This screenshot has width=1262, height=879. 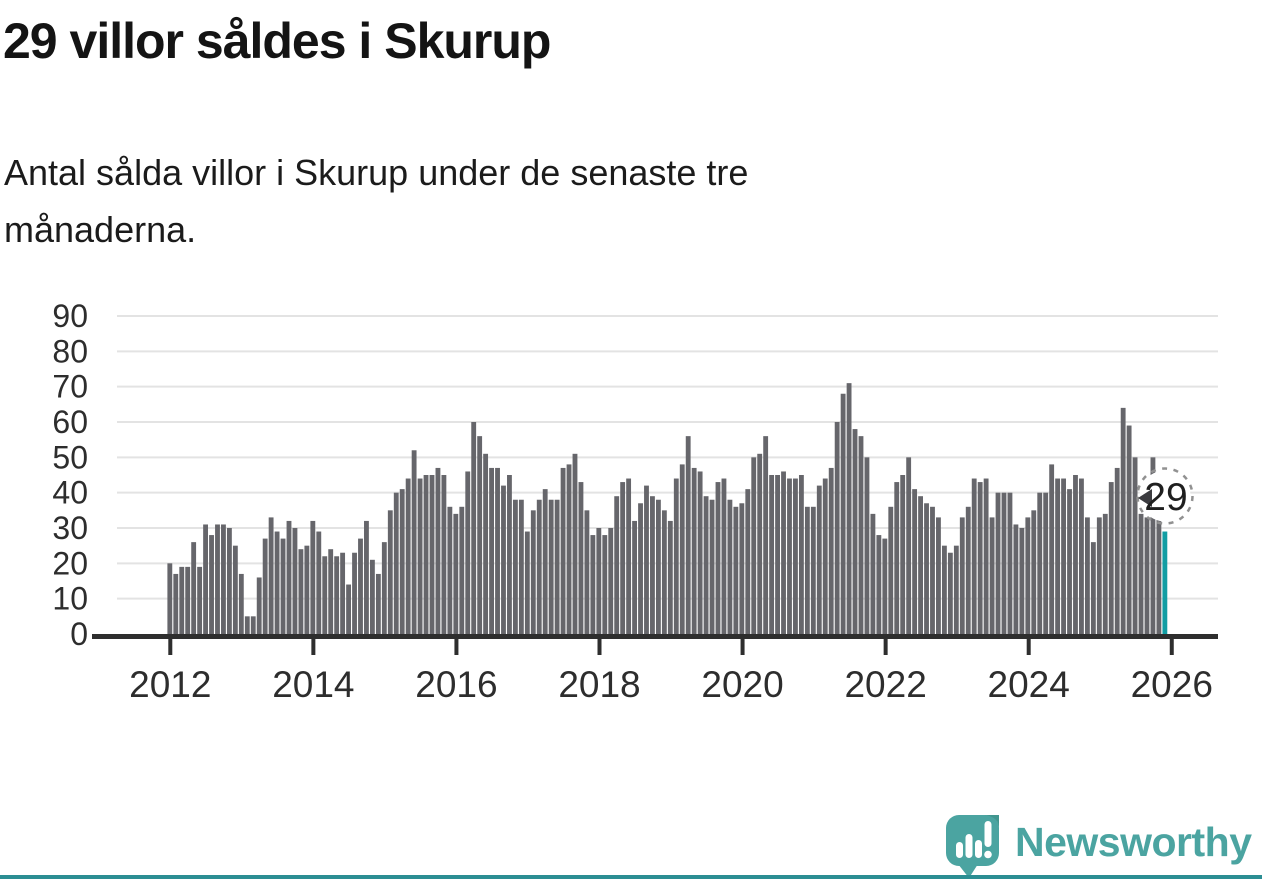 What do you see at coordinates (70, 351) in the screenshot?
I see `y-axis-label: 80` at bounding box center [70, 351].